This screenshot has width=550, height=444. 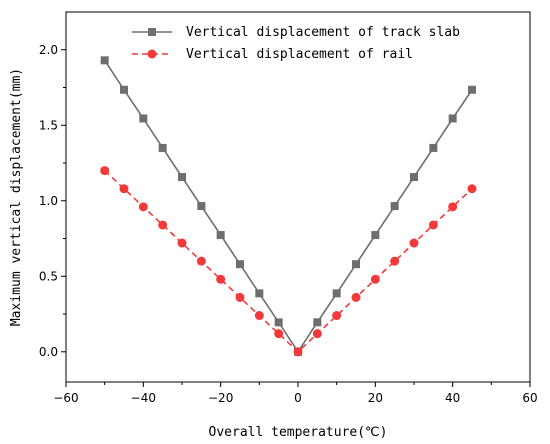 I want to click on x-tick-label: −60, so click(x=65, y=398).